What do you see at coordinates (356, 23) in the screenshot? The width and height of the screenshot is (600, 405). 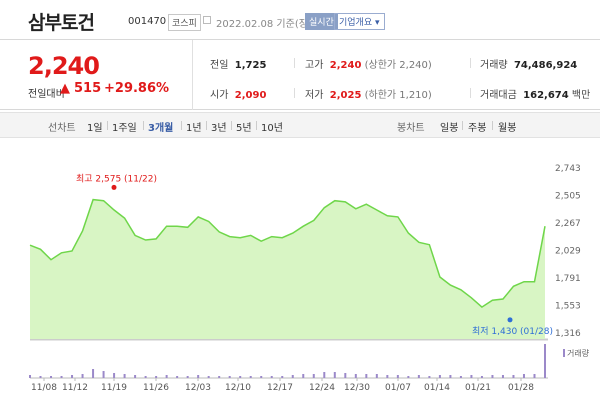 I see `company-info-label: 기업개요` at bounding box center [356, 23].